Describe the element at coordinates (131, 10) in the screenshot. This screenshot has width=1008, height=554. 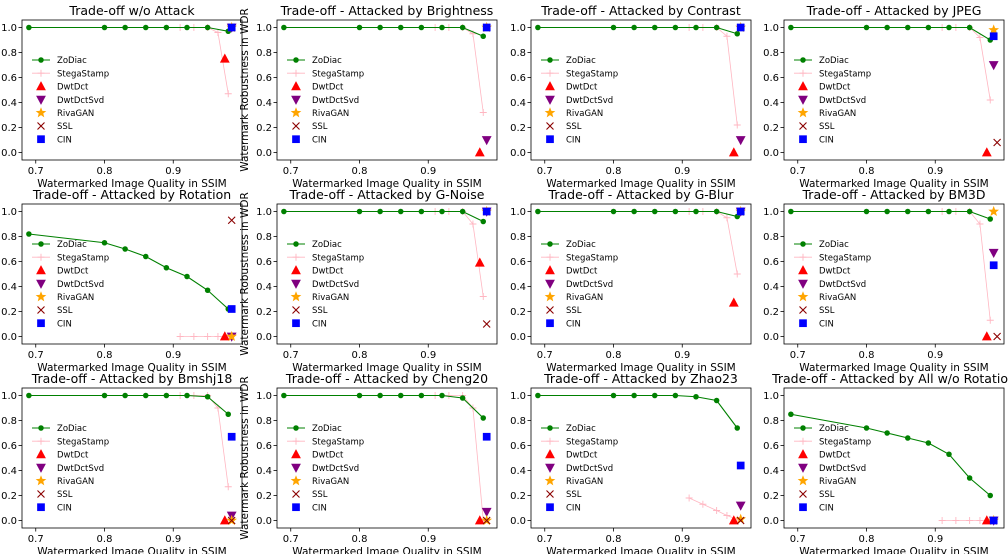
I see `subplot-title: Trade-off w/o Attack` at that location.